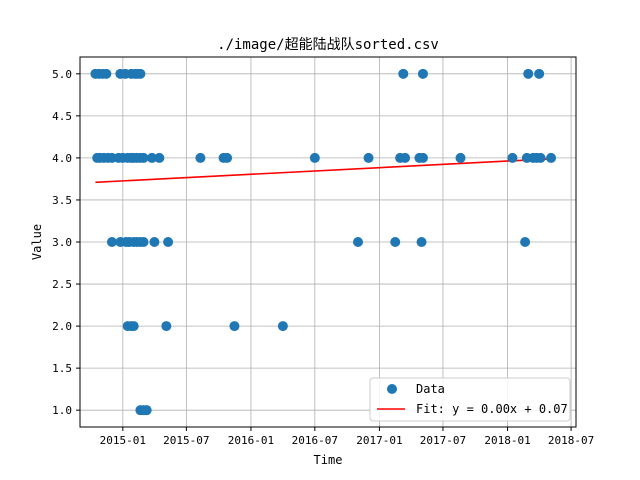 The image size is (640, 480). What do you see at coordinates (62, 116) in the screenshot?
I see `y-tick-label: 4.5` at bounding box center [62, 116].